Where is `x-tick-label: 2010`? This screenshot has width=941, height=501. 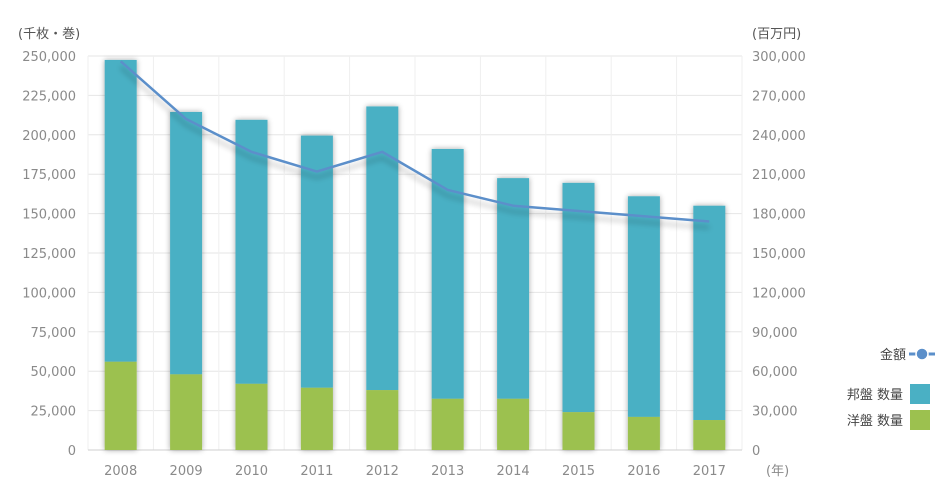 x-tick-label: 2010 is located at coordinates (251, 471).